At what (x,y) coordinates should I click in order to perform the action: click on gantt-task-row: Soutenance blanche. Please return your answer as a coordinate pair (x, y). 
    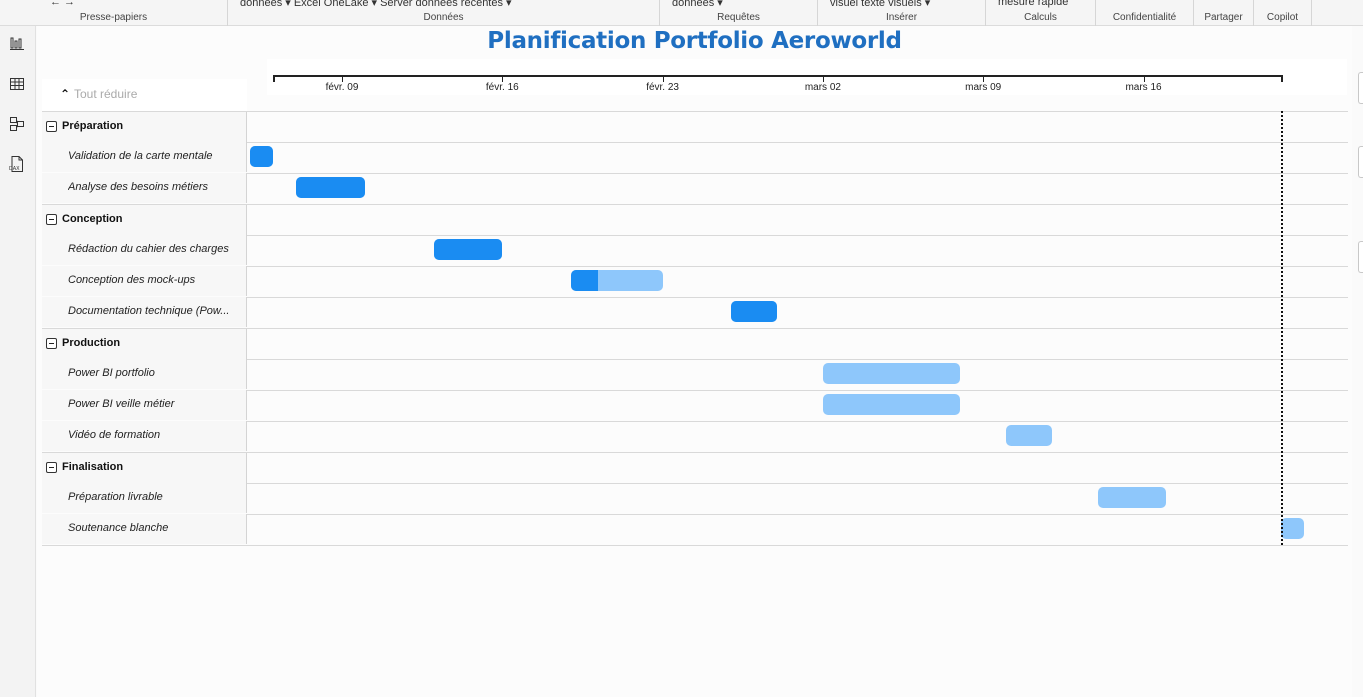
    Looking at the image, I should click on (695, 529).